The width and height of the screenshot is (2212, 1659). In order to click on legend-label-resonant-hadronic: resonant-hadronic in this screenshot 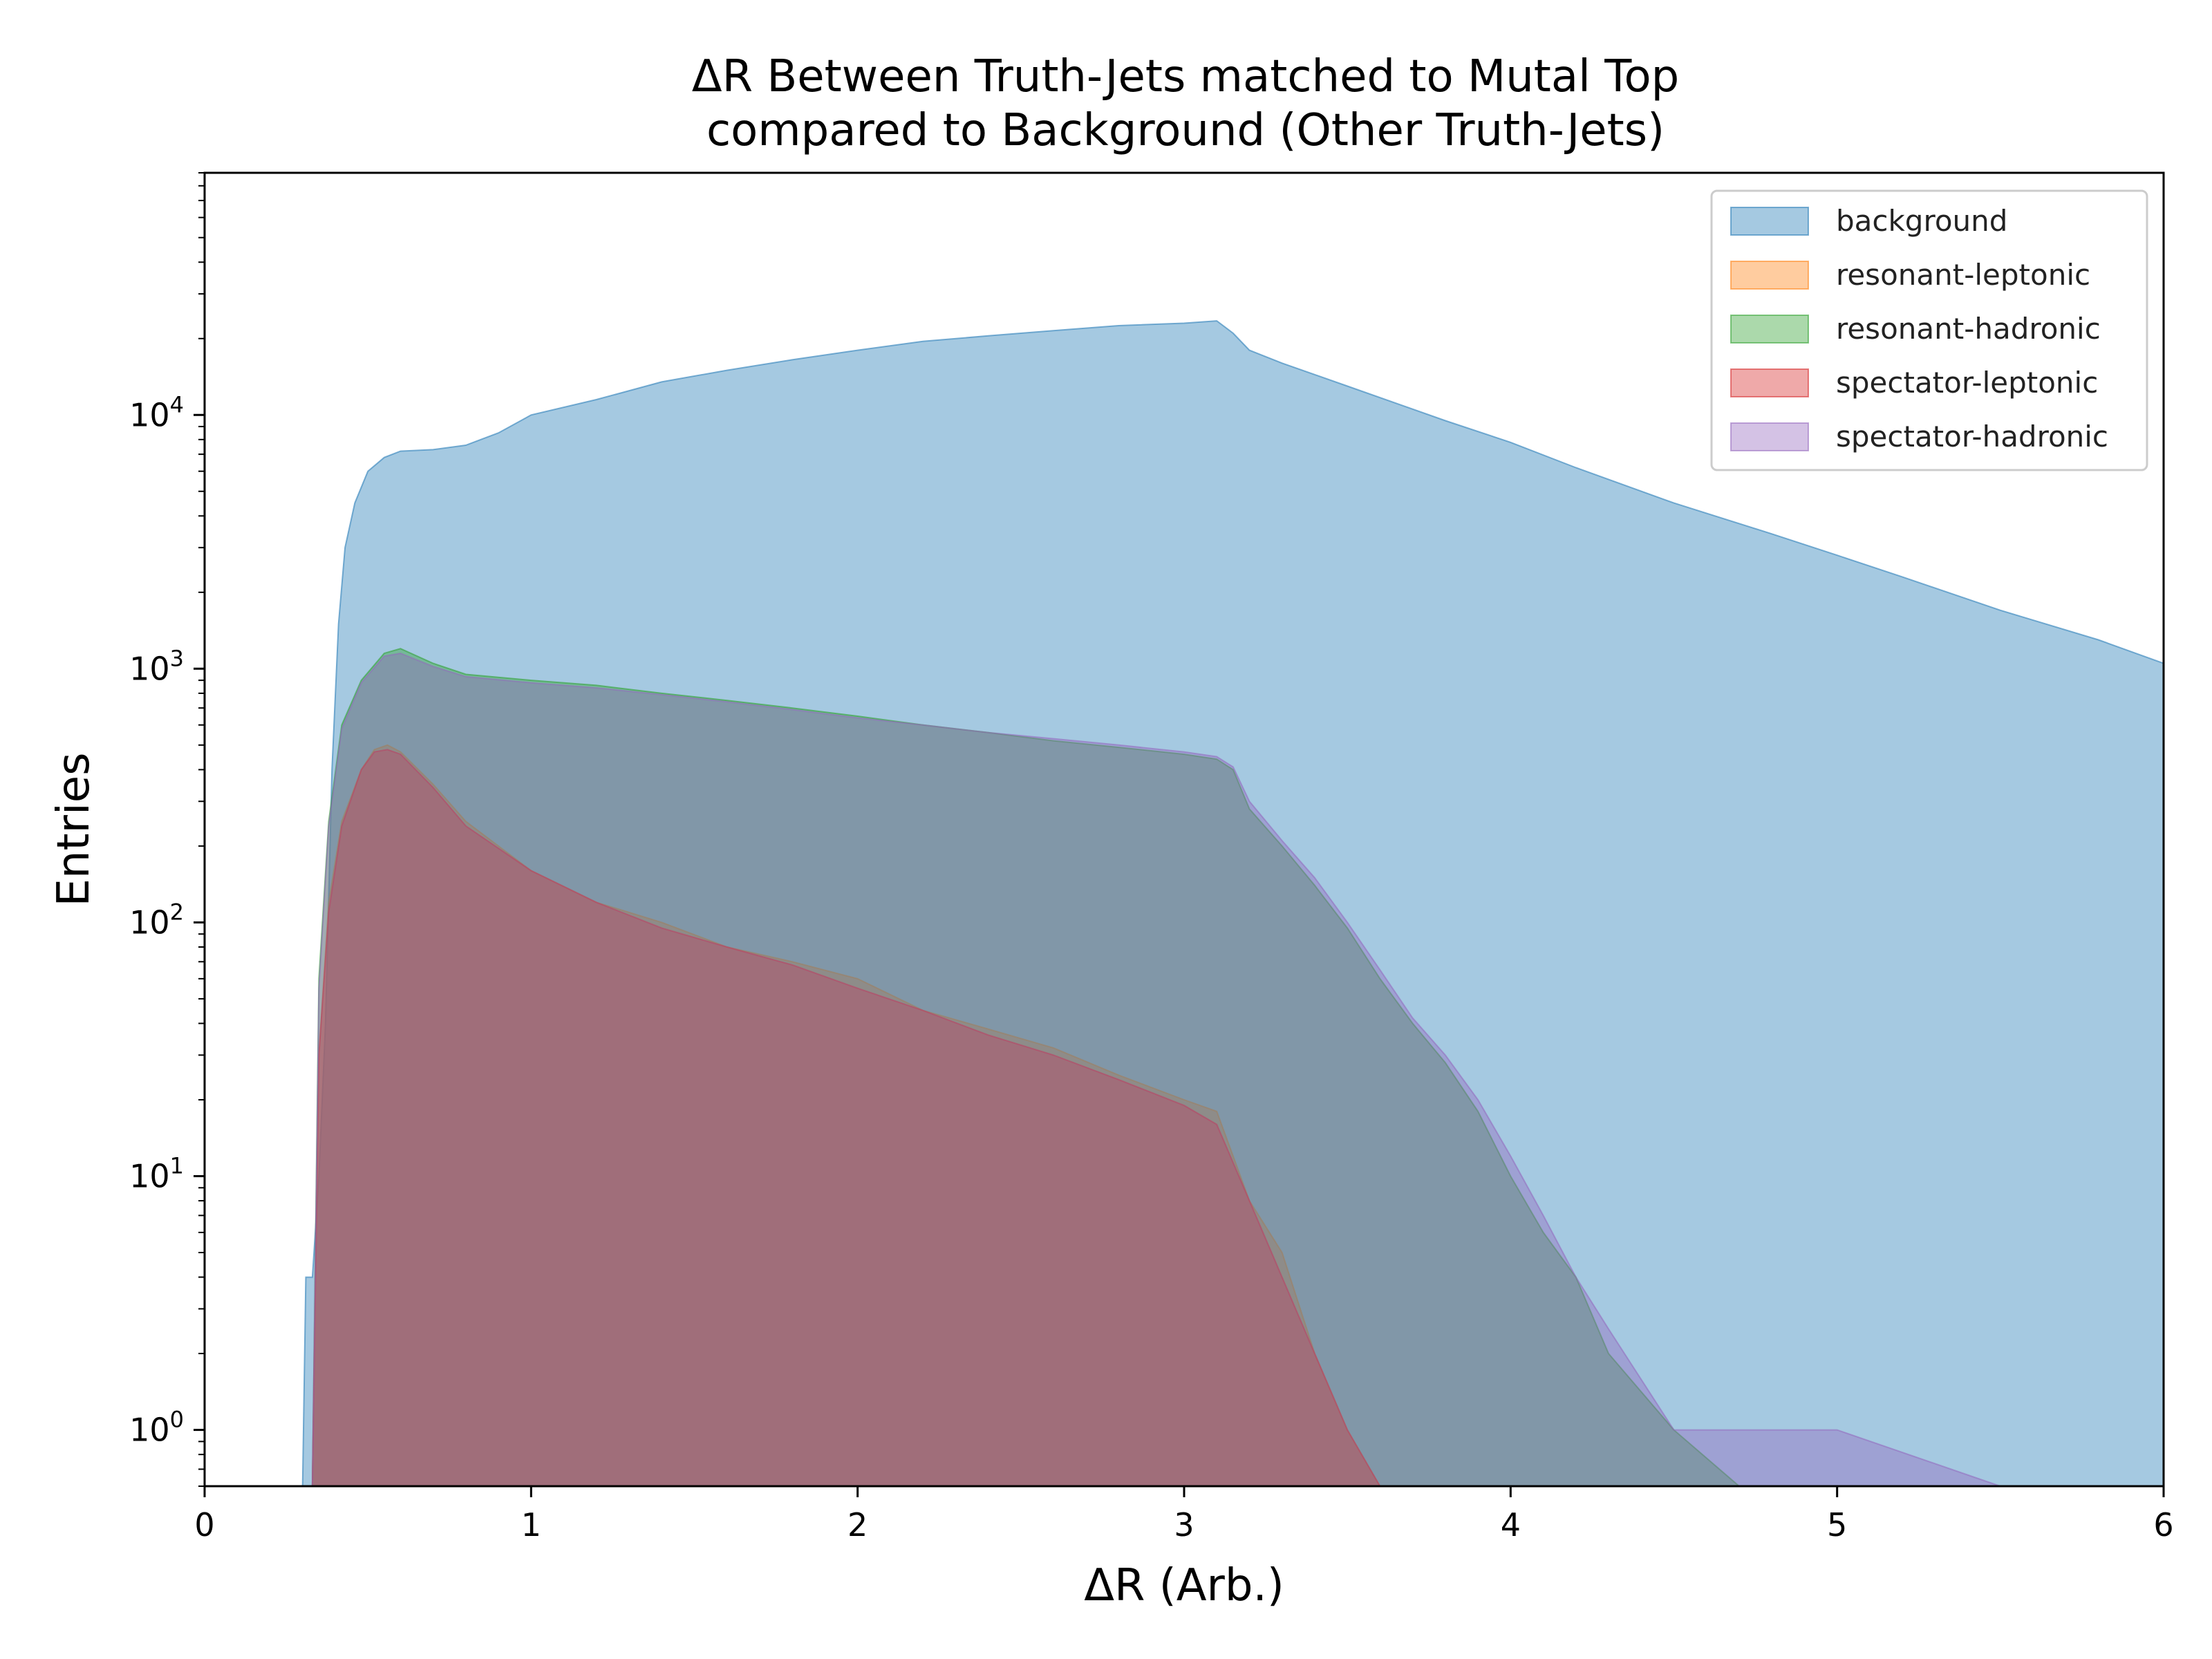, I will do `click(1968, 329)`.